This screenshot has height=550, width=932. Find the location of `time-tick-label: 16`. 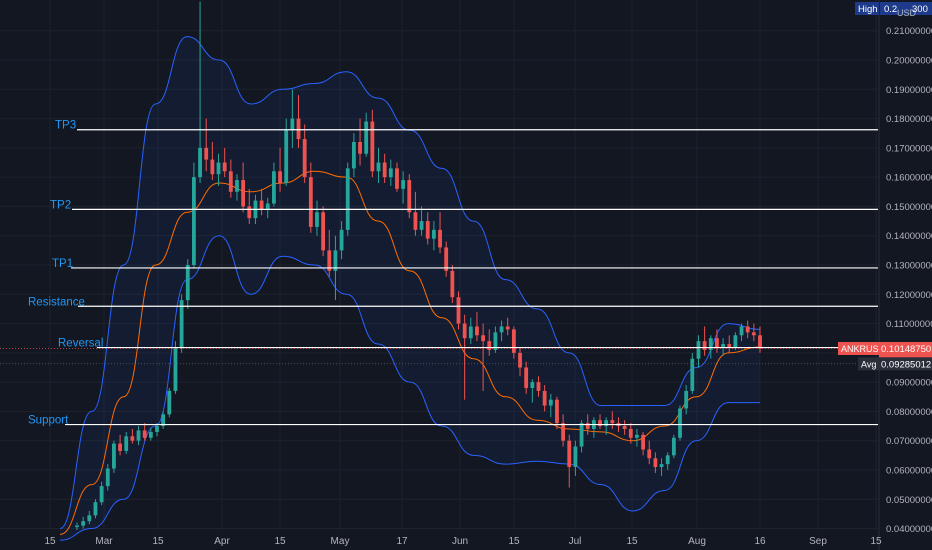

time-tick-label: 16 is located at coordinates (760, 541).